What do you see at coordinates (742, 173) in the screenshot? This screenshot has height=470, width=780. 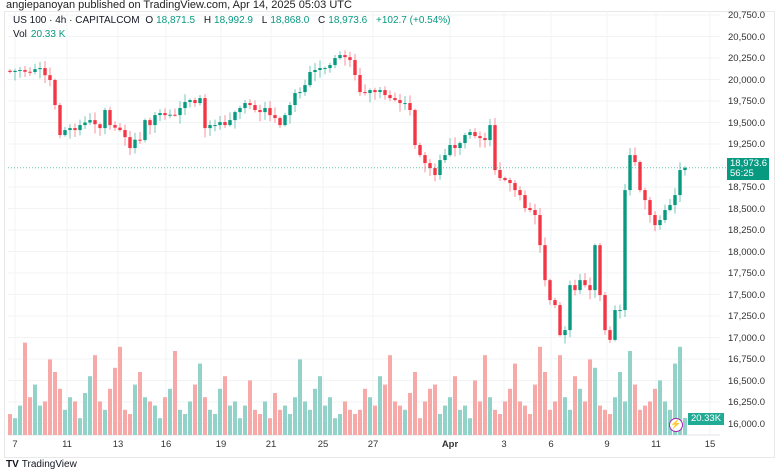 I see `bar-countdown: 56:25` at bounding box center [742, 173].